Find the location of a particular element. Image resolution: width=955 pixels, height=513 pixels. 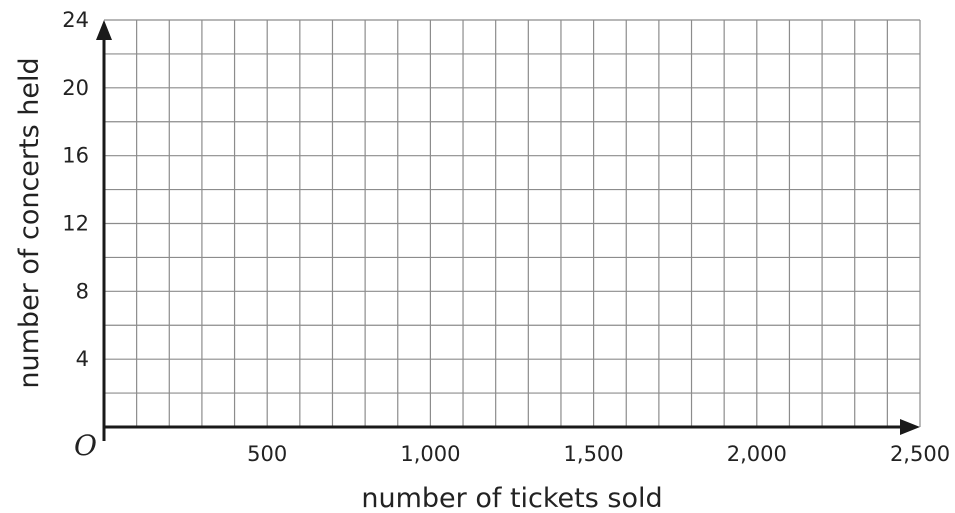

y-tick-label: 8 is located at coordinates (82, 291).